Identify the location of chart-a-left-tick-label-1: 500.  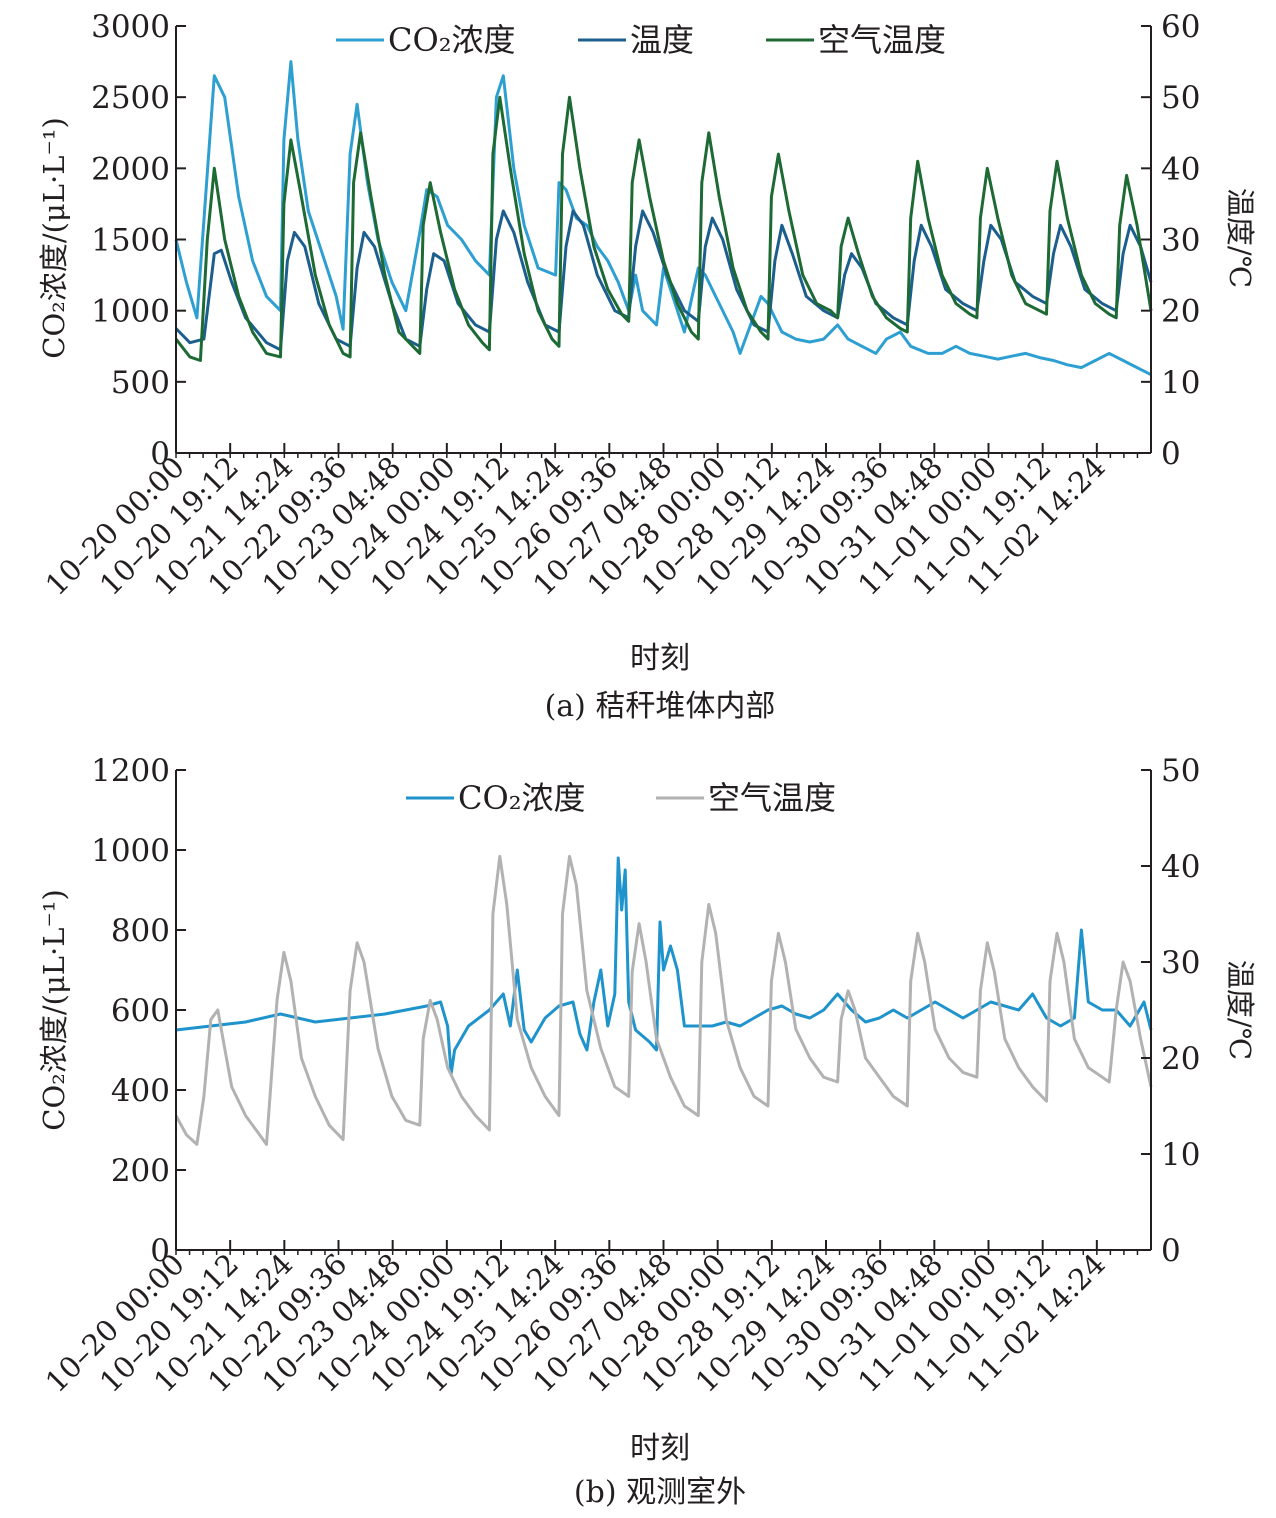
(140, 383).